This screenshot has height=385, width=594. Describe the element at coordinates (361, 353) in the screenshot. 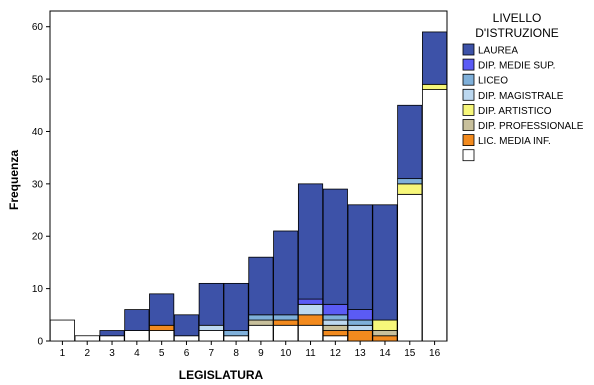

I see `x-tick-label: 13` at that location.